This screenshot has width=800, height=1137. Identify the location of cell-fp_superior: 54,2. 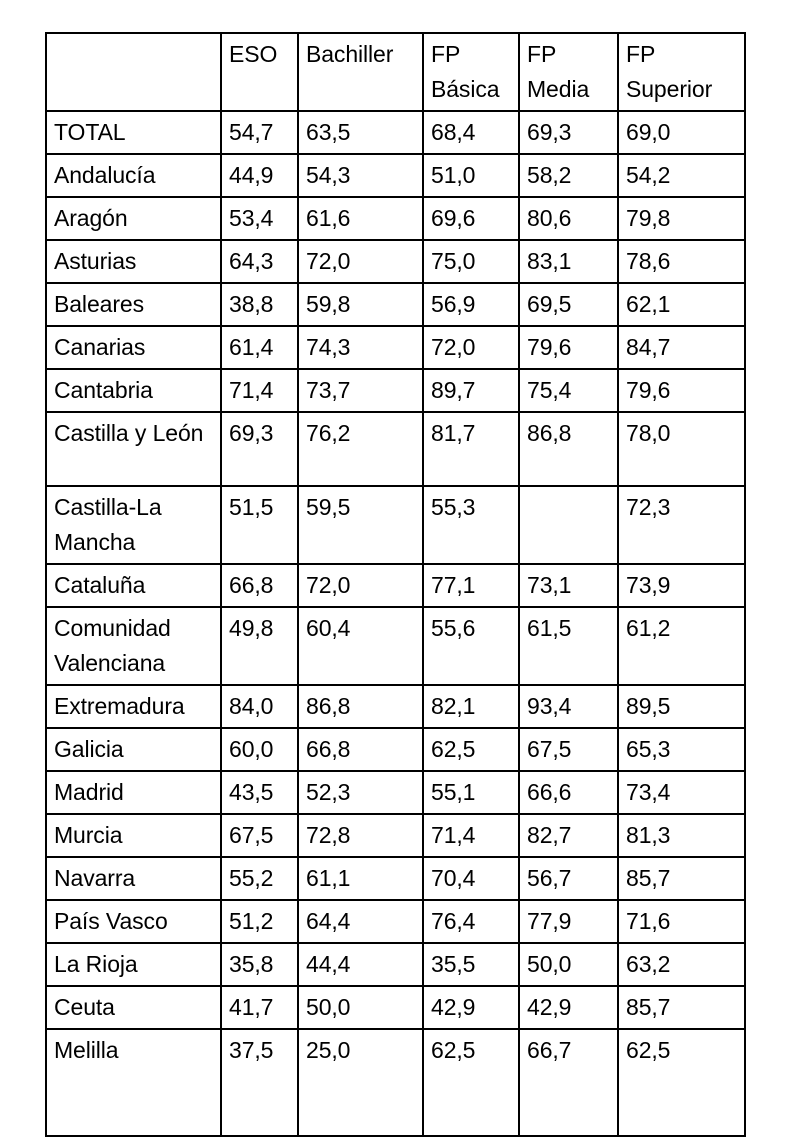
(681, 175).